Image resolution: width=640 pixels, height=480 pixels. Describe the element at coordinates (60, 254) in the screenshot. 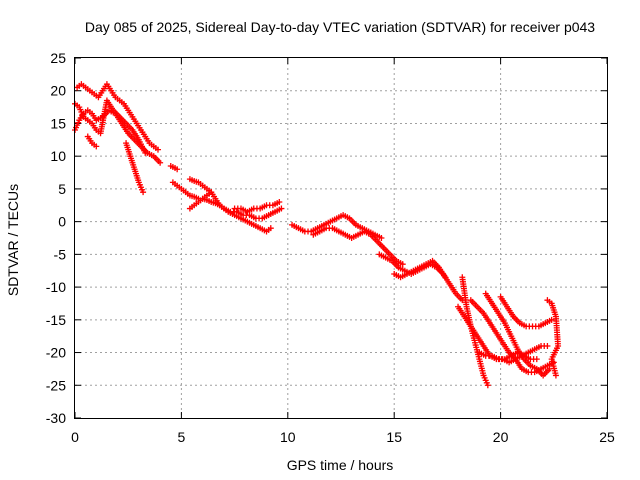

I see `y-tick-label: -5` at that location.